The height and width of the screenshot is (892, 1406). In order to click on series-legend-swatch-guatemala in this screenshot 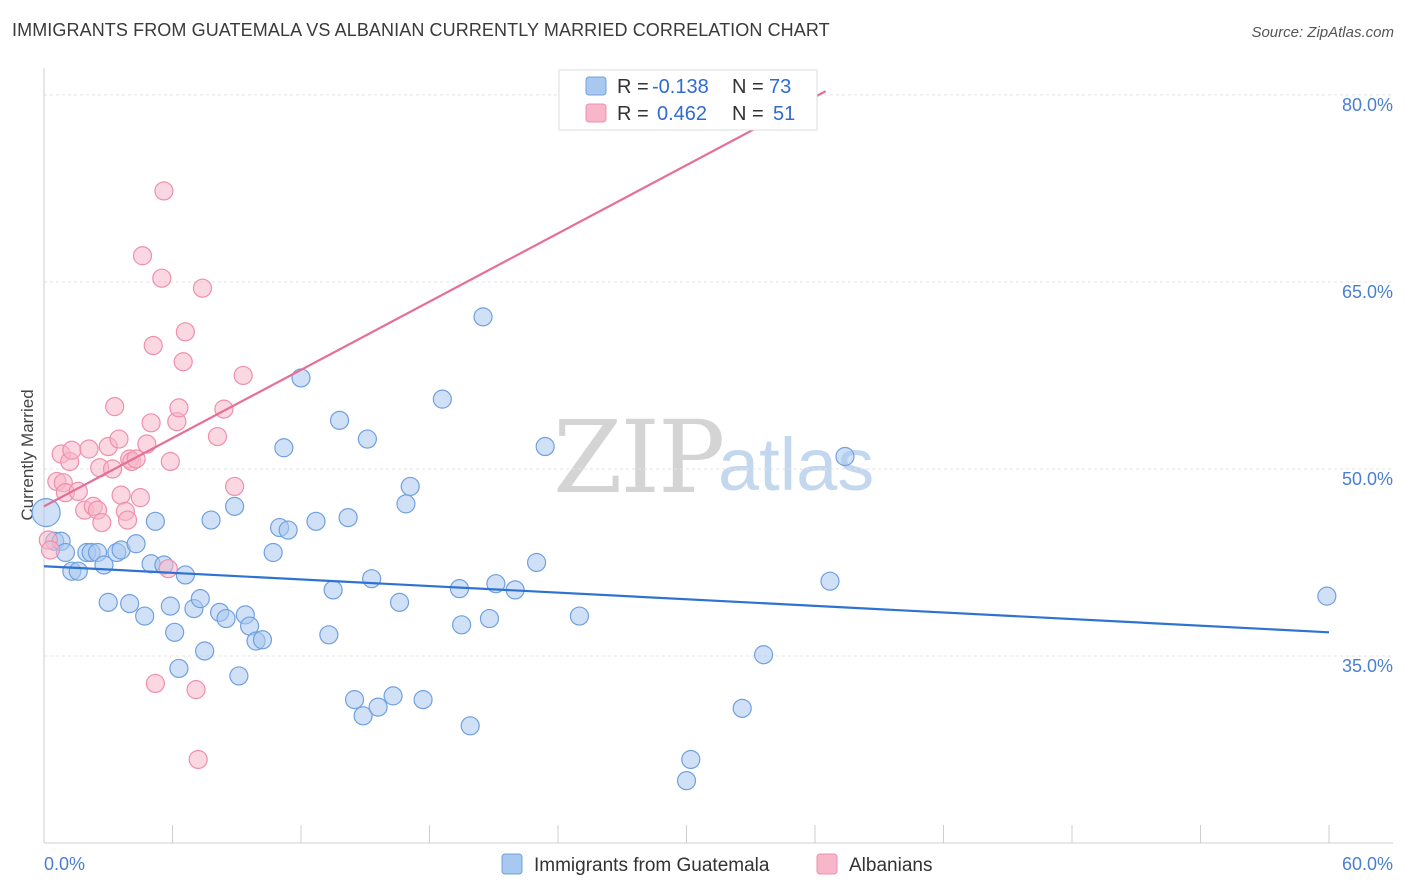, I will do `click(512, 864)`.